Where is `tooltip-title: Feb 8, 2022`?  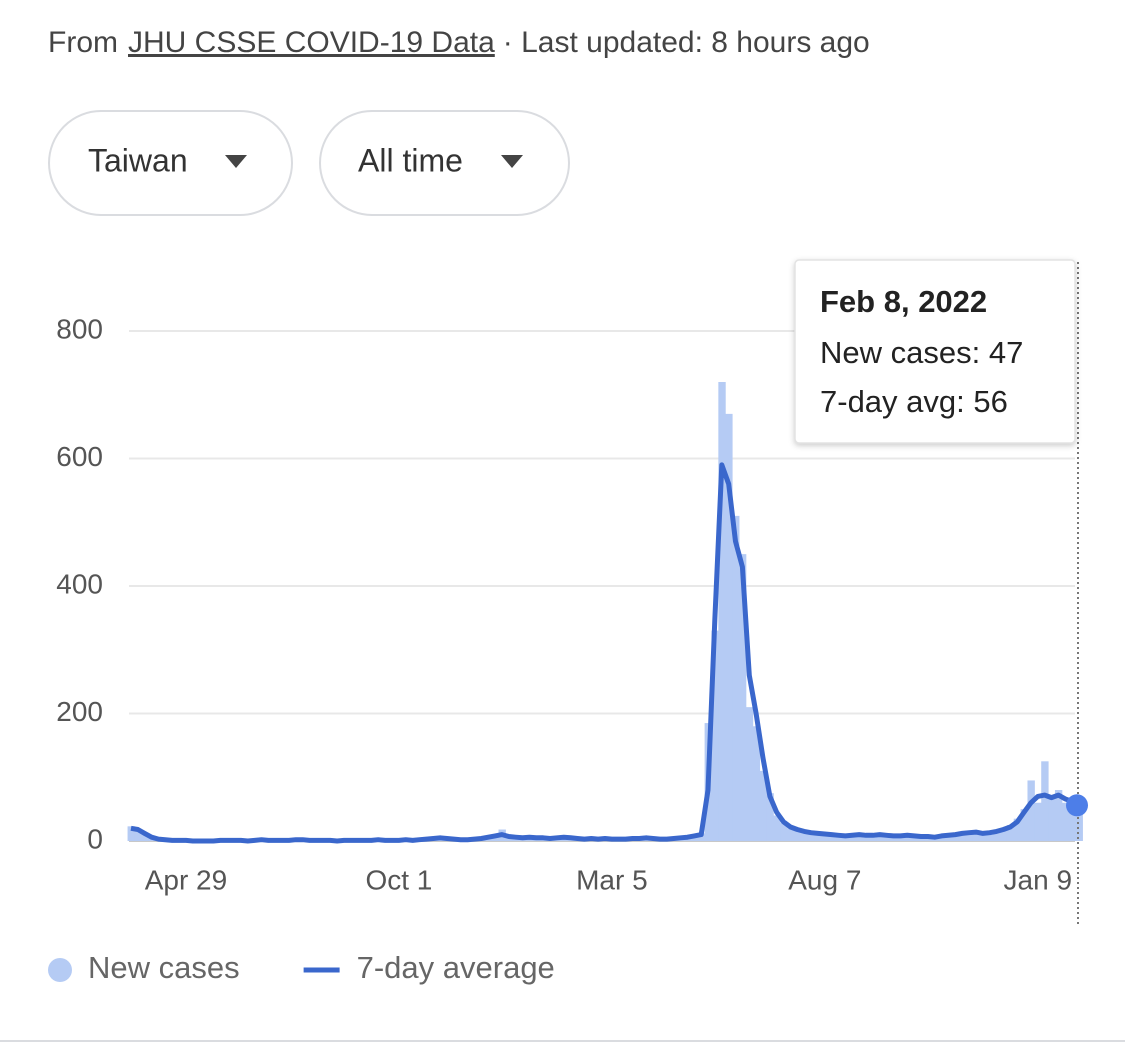
tooltip-title: Feb 8, 2022 is located at coordinates (903, 301).